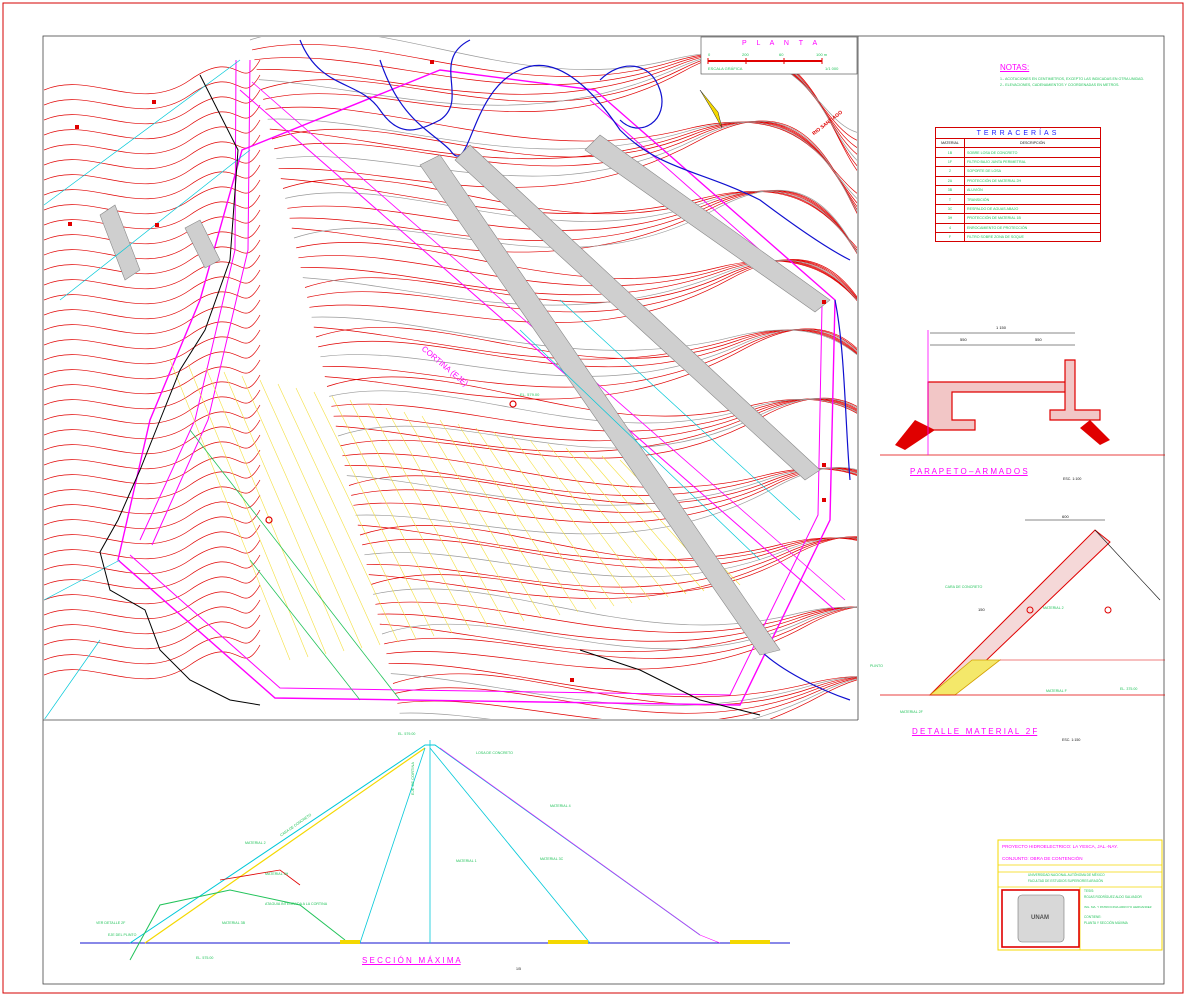 The width and height of the screenshot is (1186, 1003). What do you see at coordinates (981, 609) in the screenshot?
I see `detail-dim-150: 150` at bounding box center [981, 609].